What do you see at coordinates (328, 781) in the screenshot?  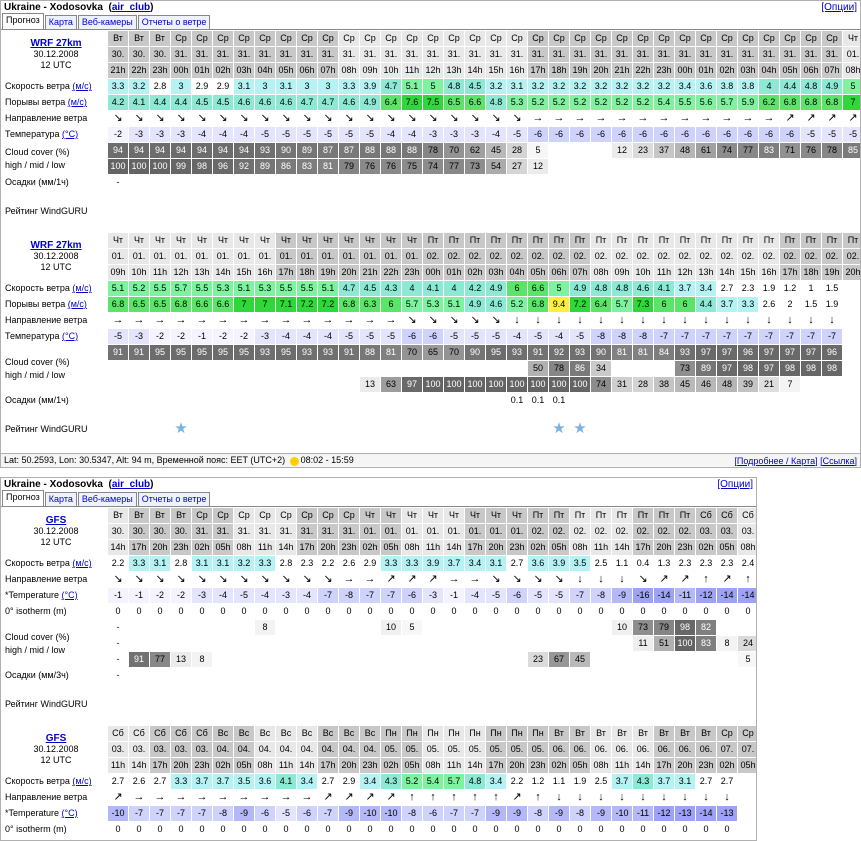 I see `wind-cell: 2.7` at bounding box center [328, 781].